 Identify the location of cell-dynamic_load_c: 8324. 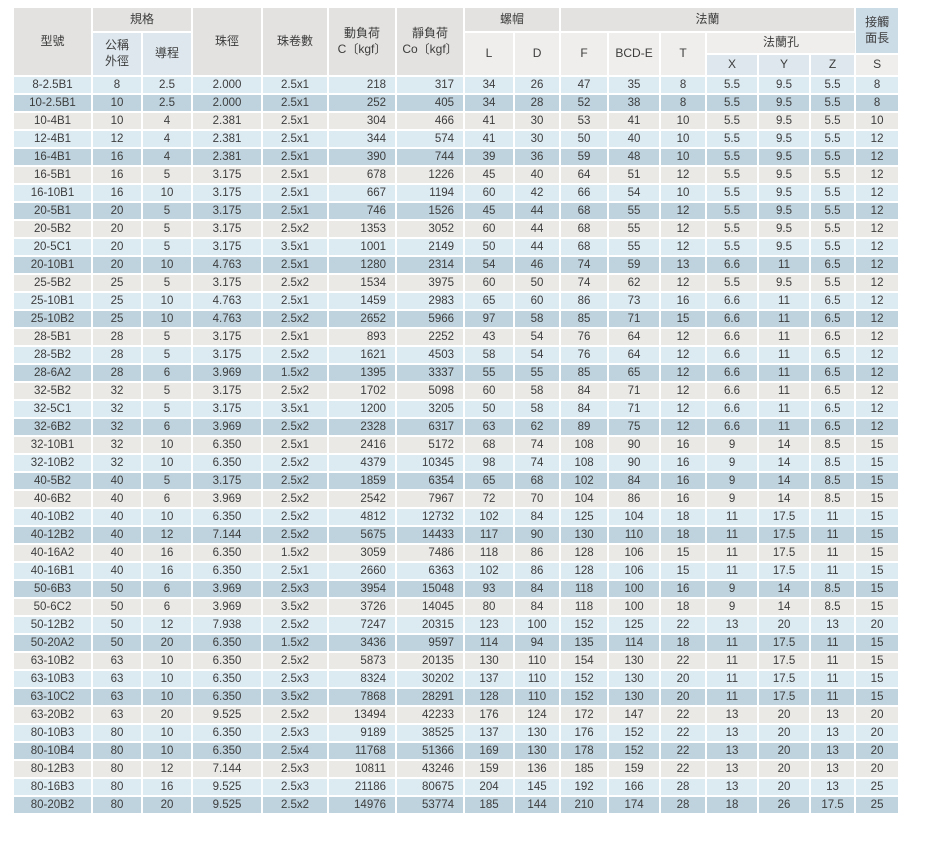
(363, 679).